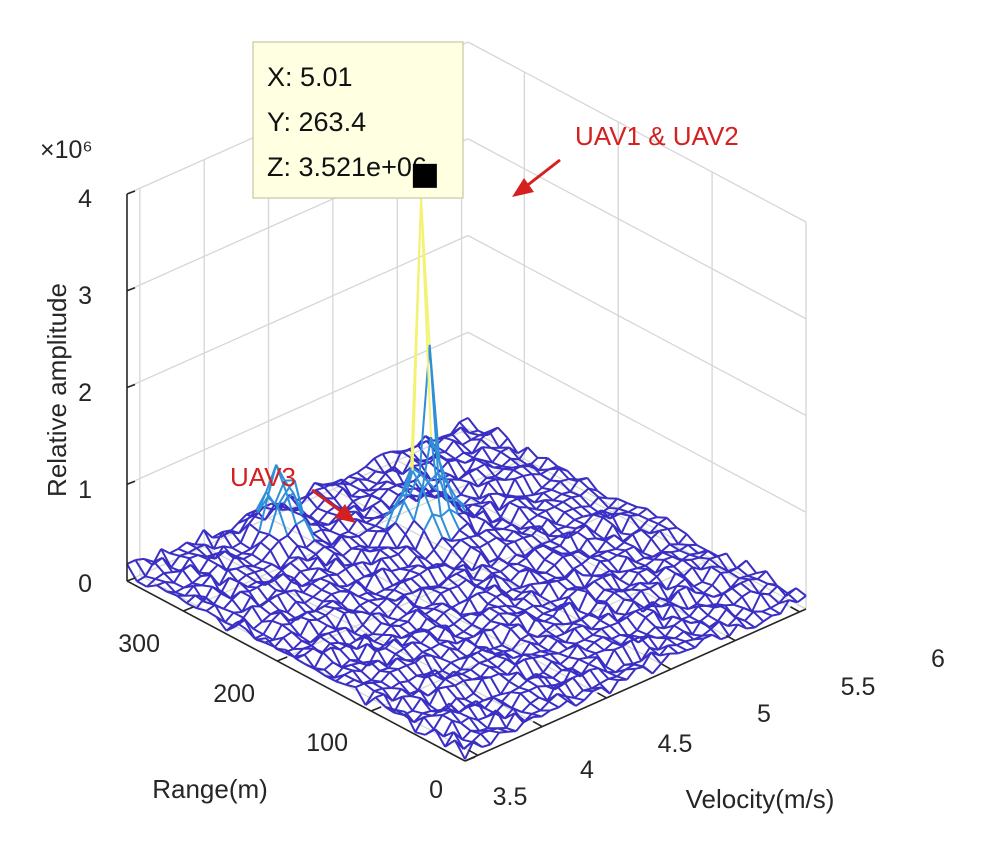 This screenshot has width=1000, height=856. Describe the element at coordinates (938, 659) in the screenshot. I see `x-tick-label-6: 6` at that location.